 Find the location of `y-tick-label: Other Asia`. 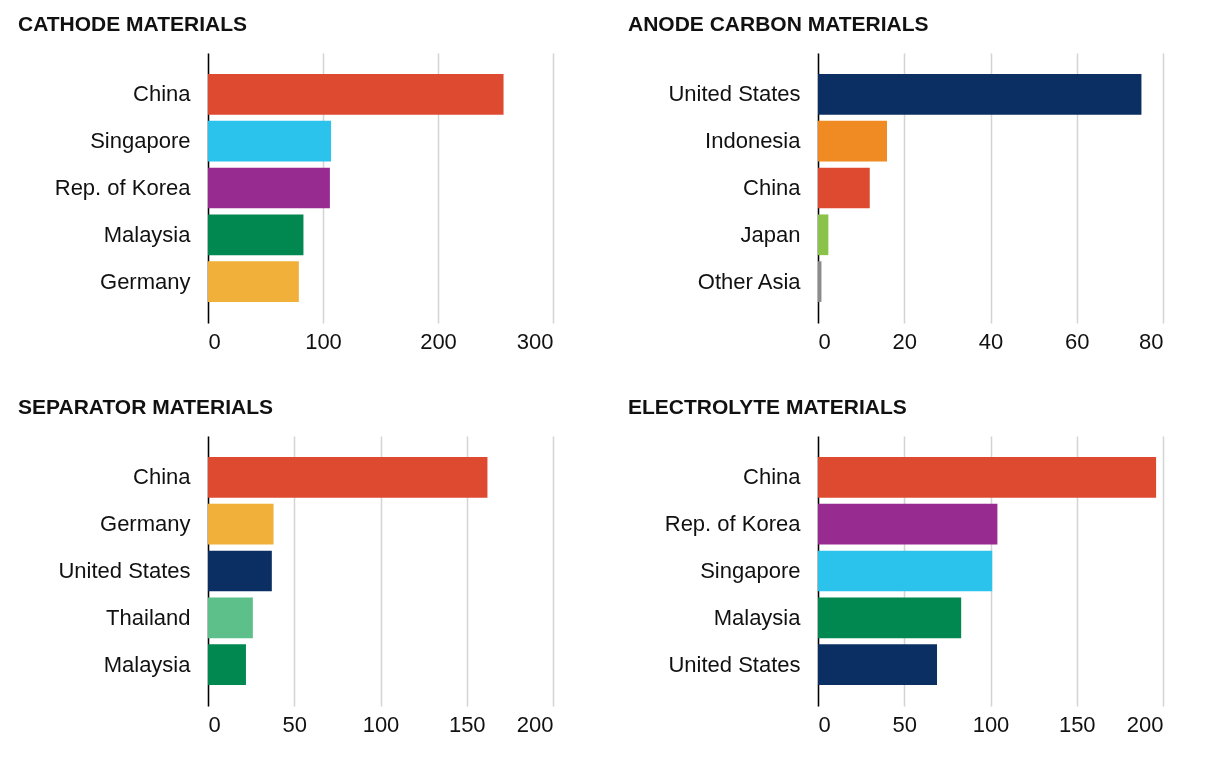

y-tick-label: Other Asia is located at coordinates (749, 281).